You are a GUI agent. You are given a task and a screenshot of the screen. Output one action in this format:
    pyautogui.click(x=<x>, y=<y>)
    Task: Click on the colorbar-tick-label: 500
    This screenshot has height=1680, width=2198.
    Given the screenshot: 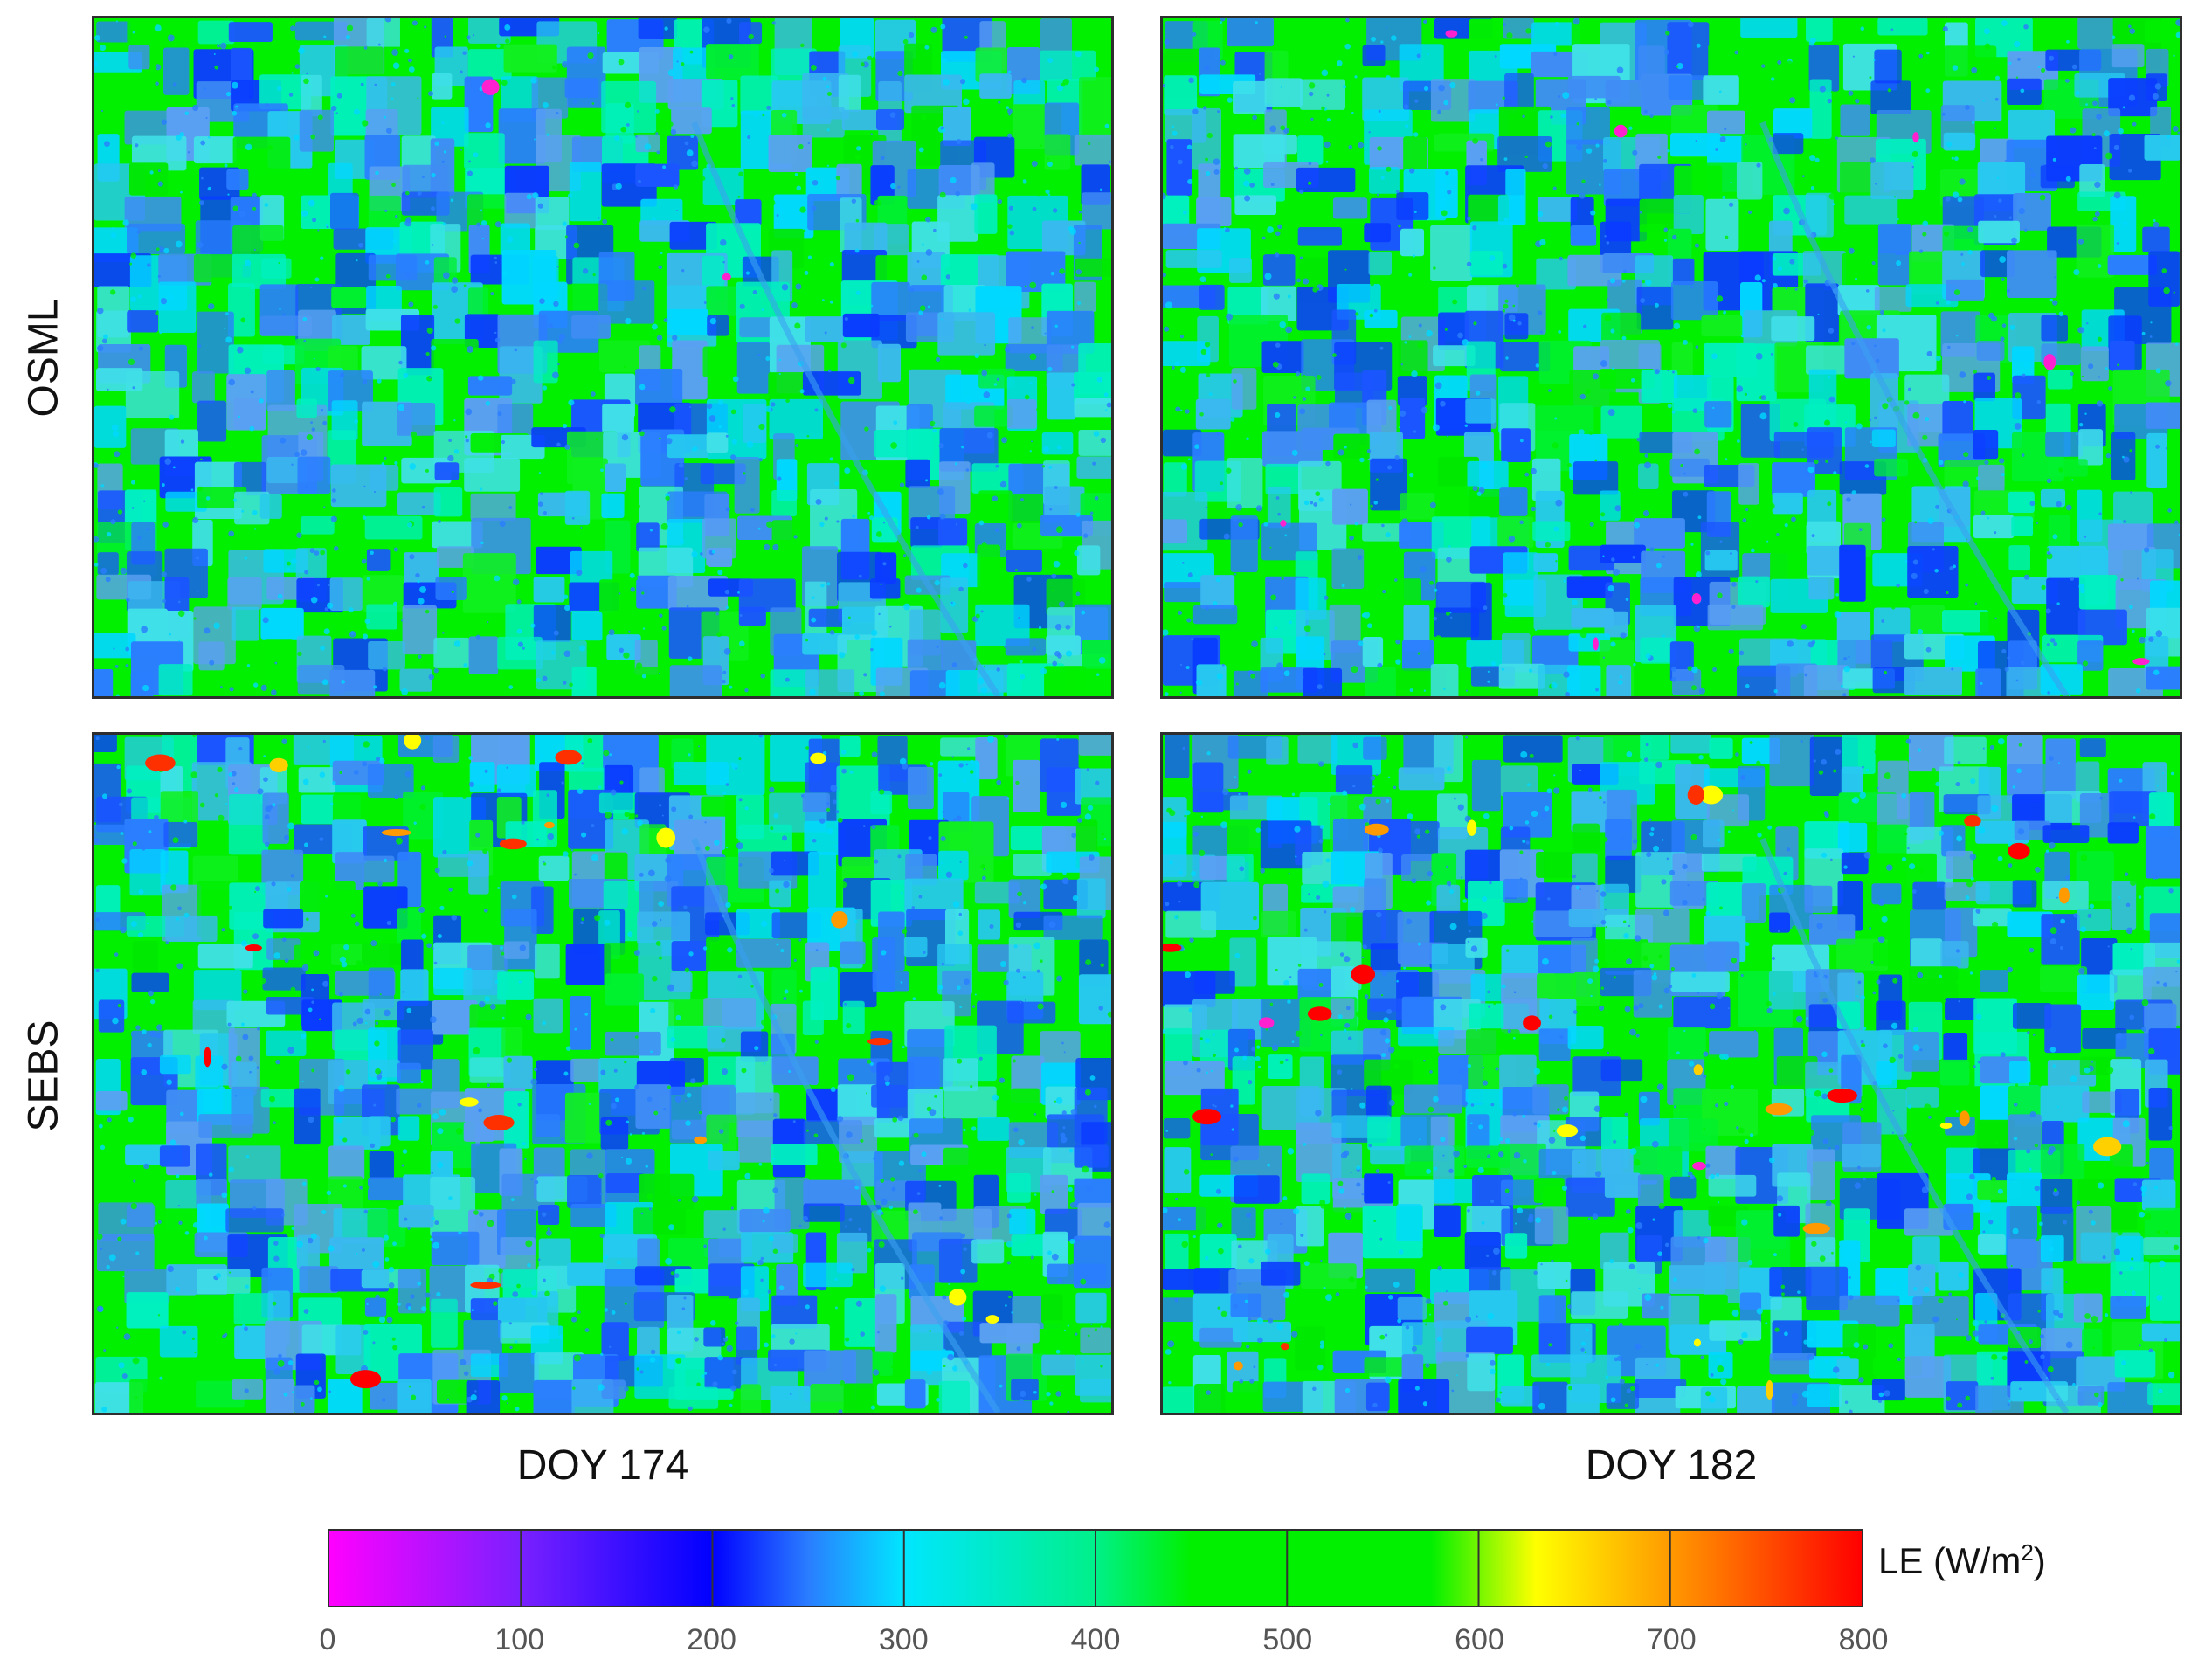 What is the action you would take?
    pyautogui.click(x=1287, y=1639)
    